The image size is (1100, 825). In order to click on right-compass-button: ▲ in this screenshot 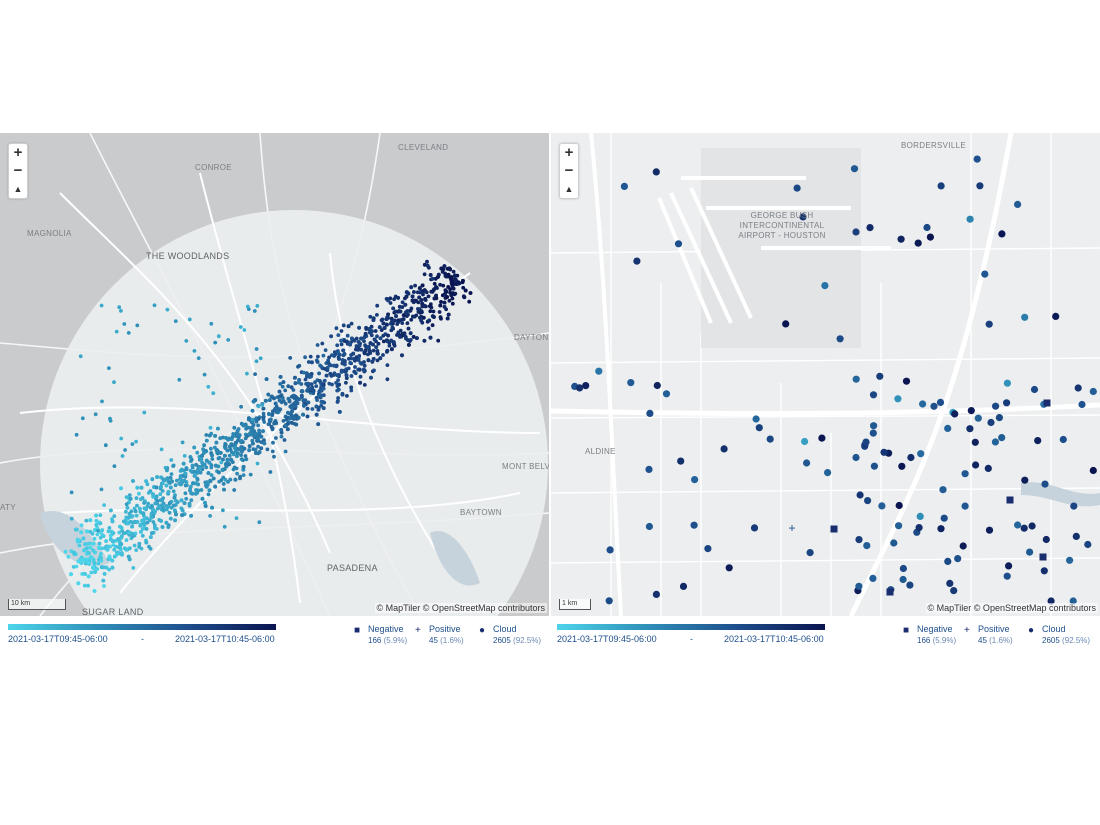, I will do `click(569, 189)`.